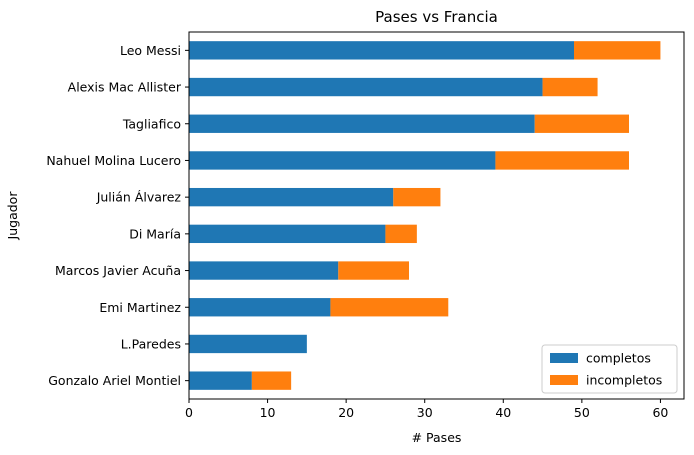 The image size is (694, 455). Describe the element at coordinates (150, 50) in the screenshot. I see `y-tick-label: Leo Messi` at that location.